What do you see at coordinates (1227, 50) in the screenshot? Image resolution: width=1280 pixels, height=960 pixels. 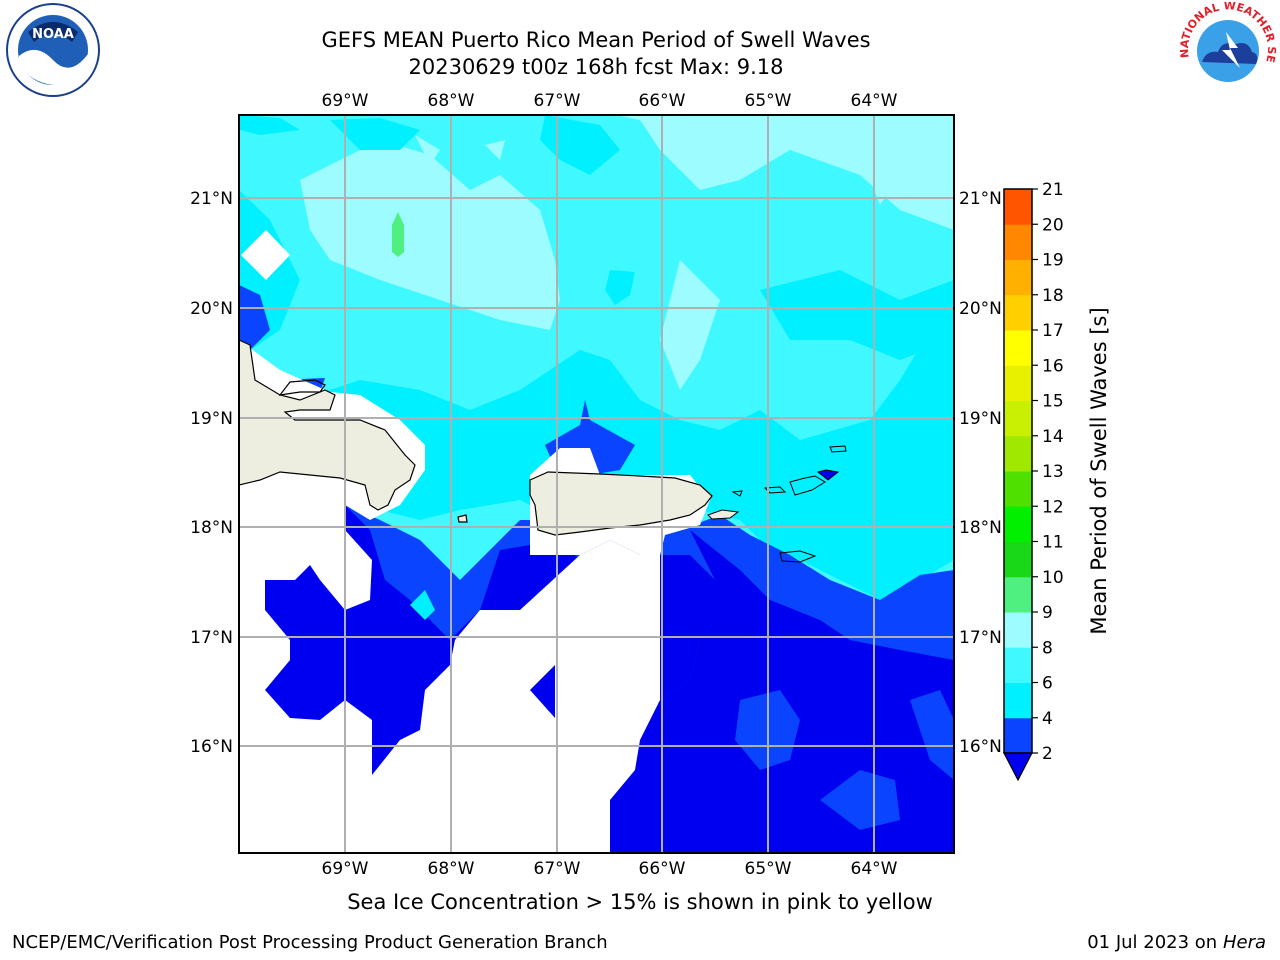 I see `nws-logo: NATIONAL WEATHER SERVICE` at bounding box center [1227, 50].